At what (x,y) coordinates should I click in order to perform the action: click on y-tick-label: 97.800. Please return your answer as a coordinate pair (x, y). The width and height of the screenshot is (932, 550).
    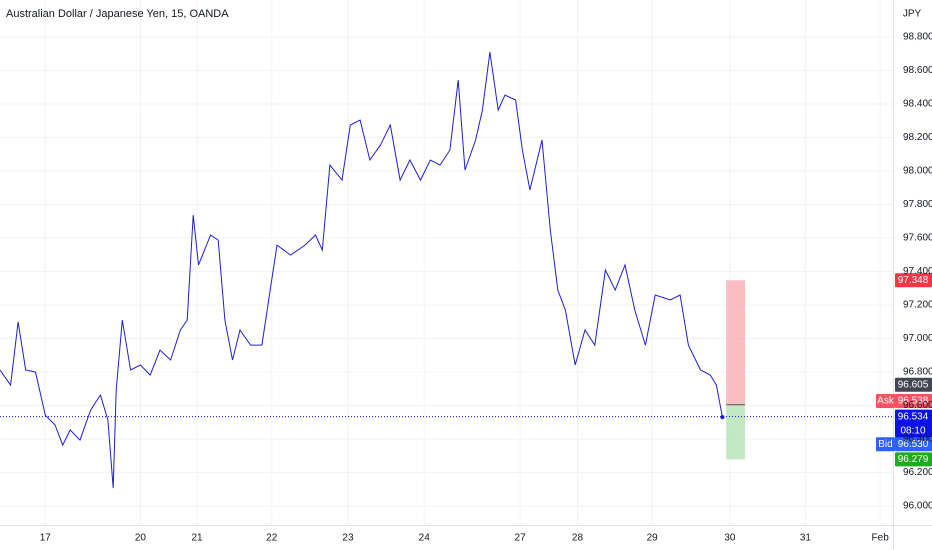
    Looking at the image, I should click on (917, 204).